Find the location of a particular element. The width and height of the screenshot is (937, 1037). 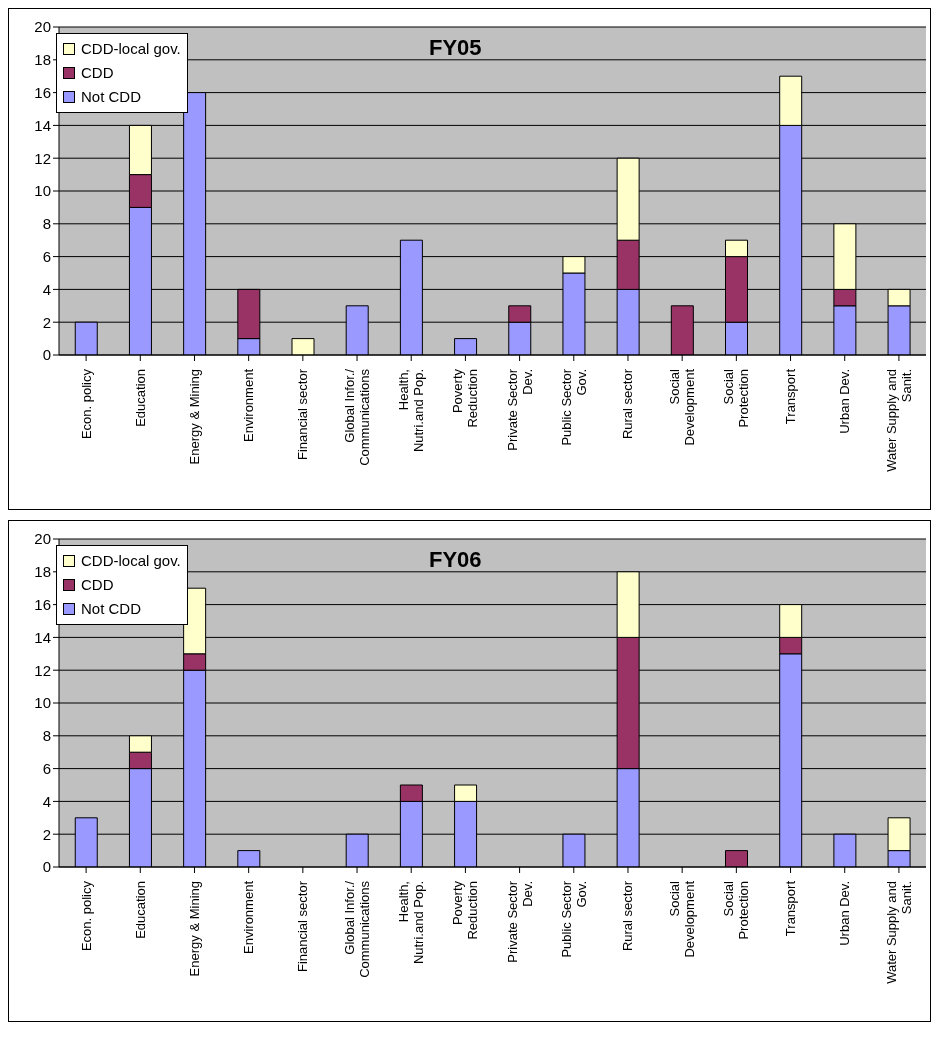

chart-title: FY06 is located at coordinates (455, 560).